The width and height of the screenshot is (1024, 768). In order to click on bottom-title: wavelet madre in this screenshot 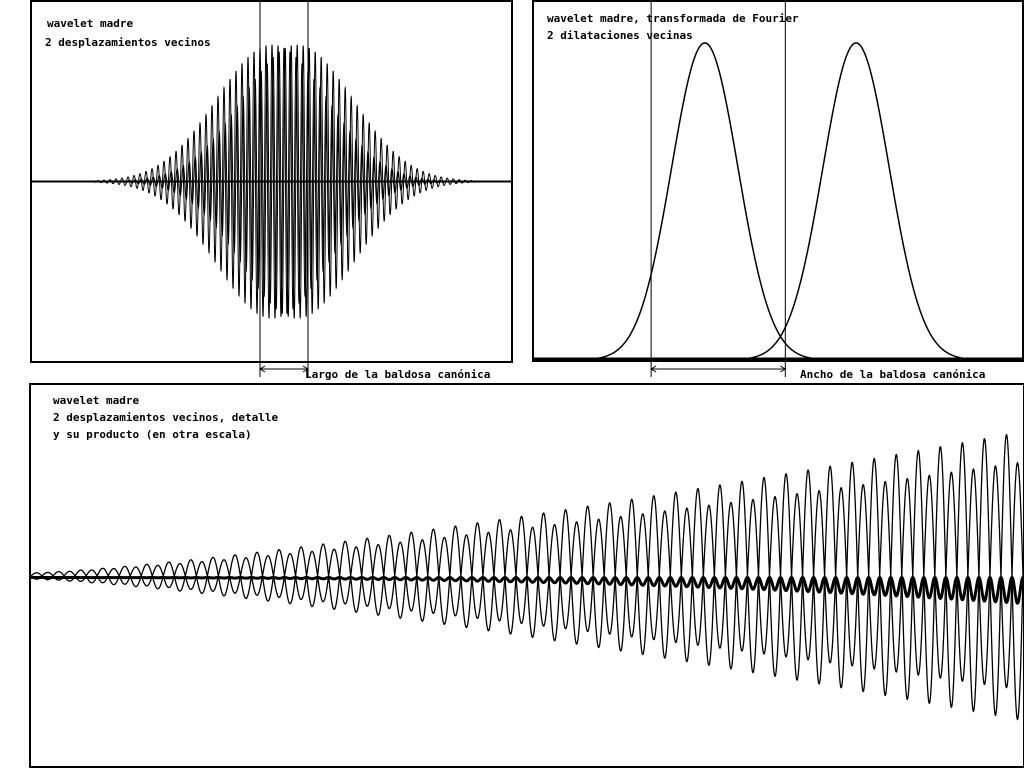, I will do `click(96, 400)`.